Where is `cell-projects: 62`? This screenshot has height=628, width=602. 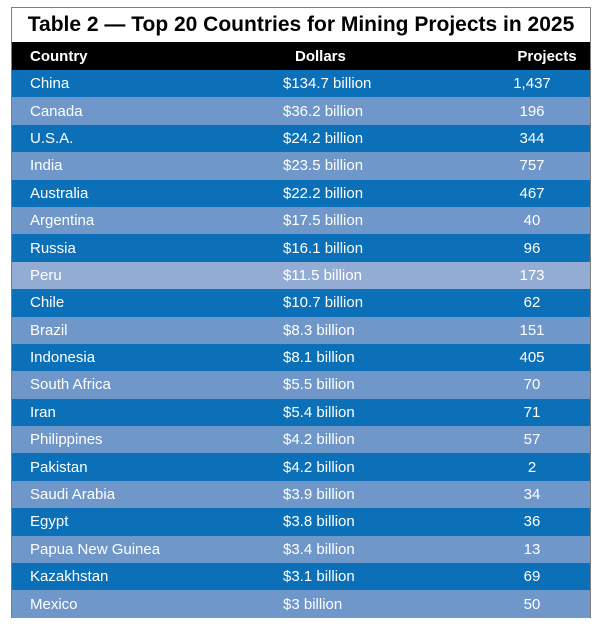 cell-projects: 62 is located at coordinates (532, 303).